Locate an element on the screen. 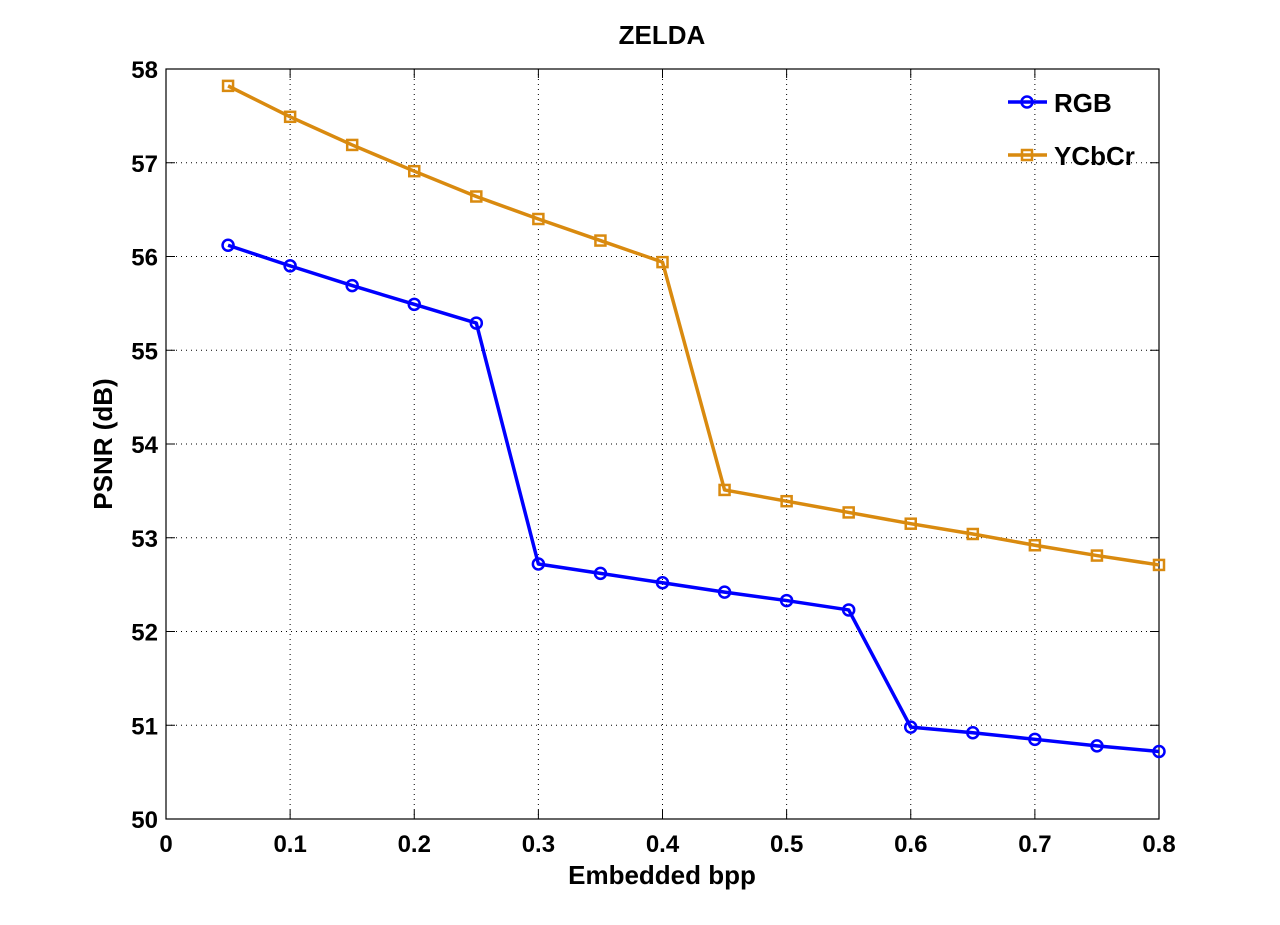  y-tick-label: 58 is located at coordinates (144, 70).